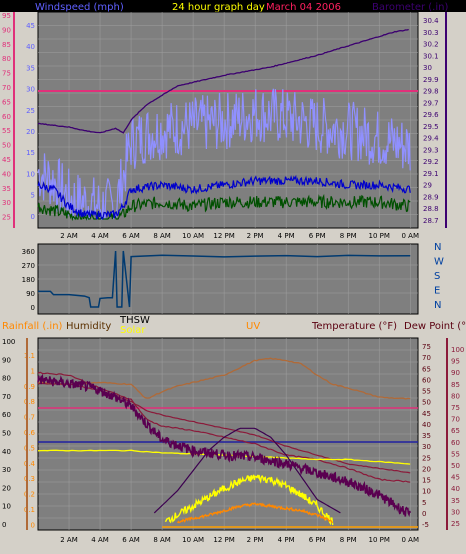  I want to click on top-x-tick-label: 4 PM, so click(286, 236).